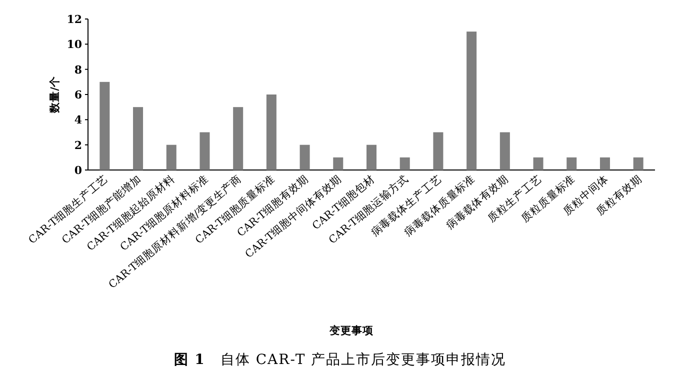 This screenshot has width=680, height=386. What do you see at coordinates (78, 95) in the screenshot?
I see `y-tick-label: 6` at bounding box center [78, 95].